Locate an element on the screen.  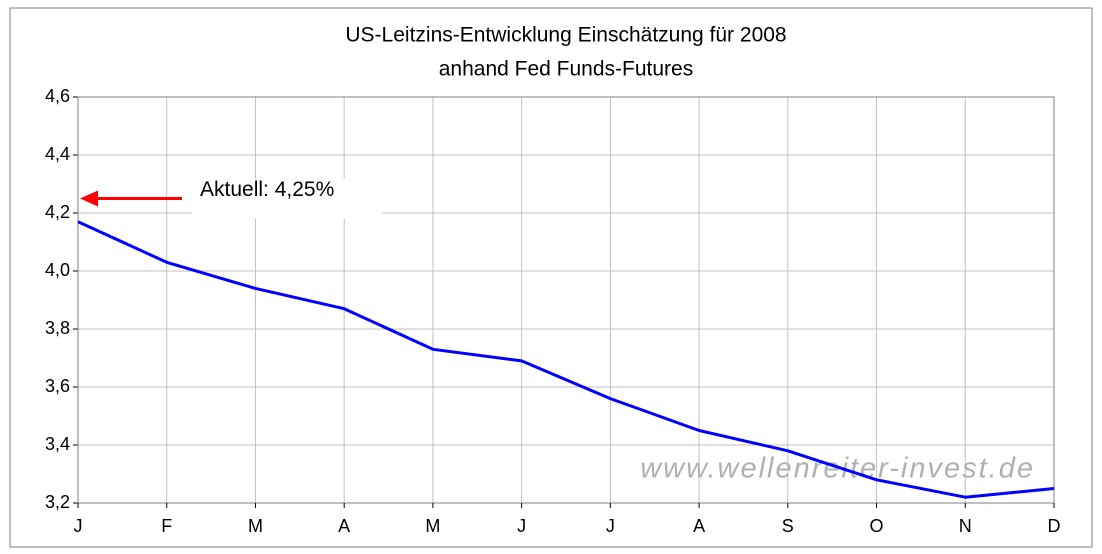
y-tick-label: 3,8 is located at coordinates (57, 328).